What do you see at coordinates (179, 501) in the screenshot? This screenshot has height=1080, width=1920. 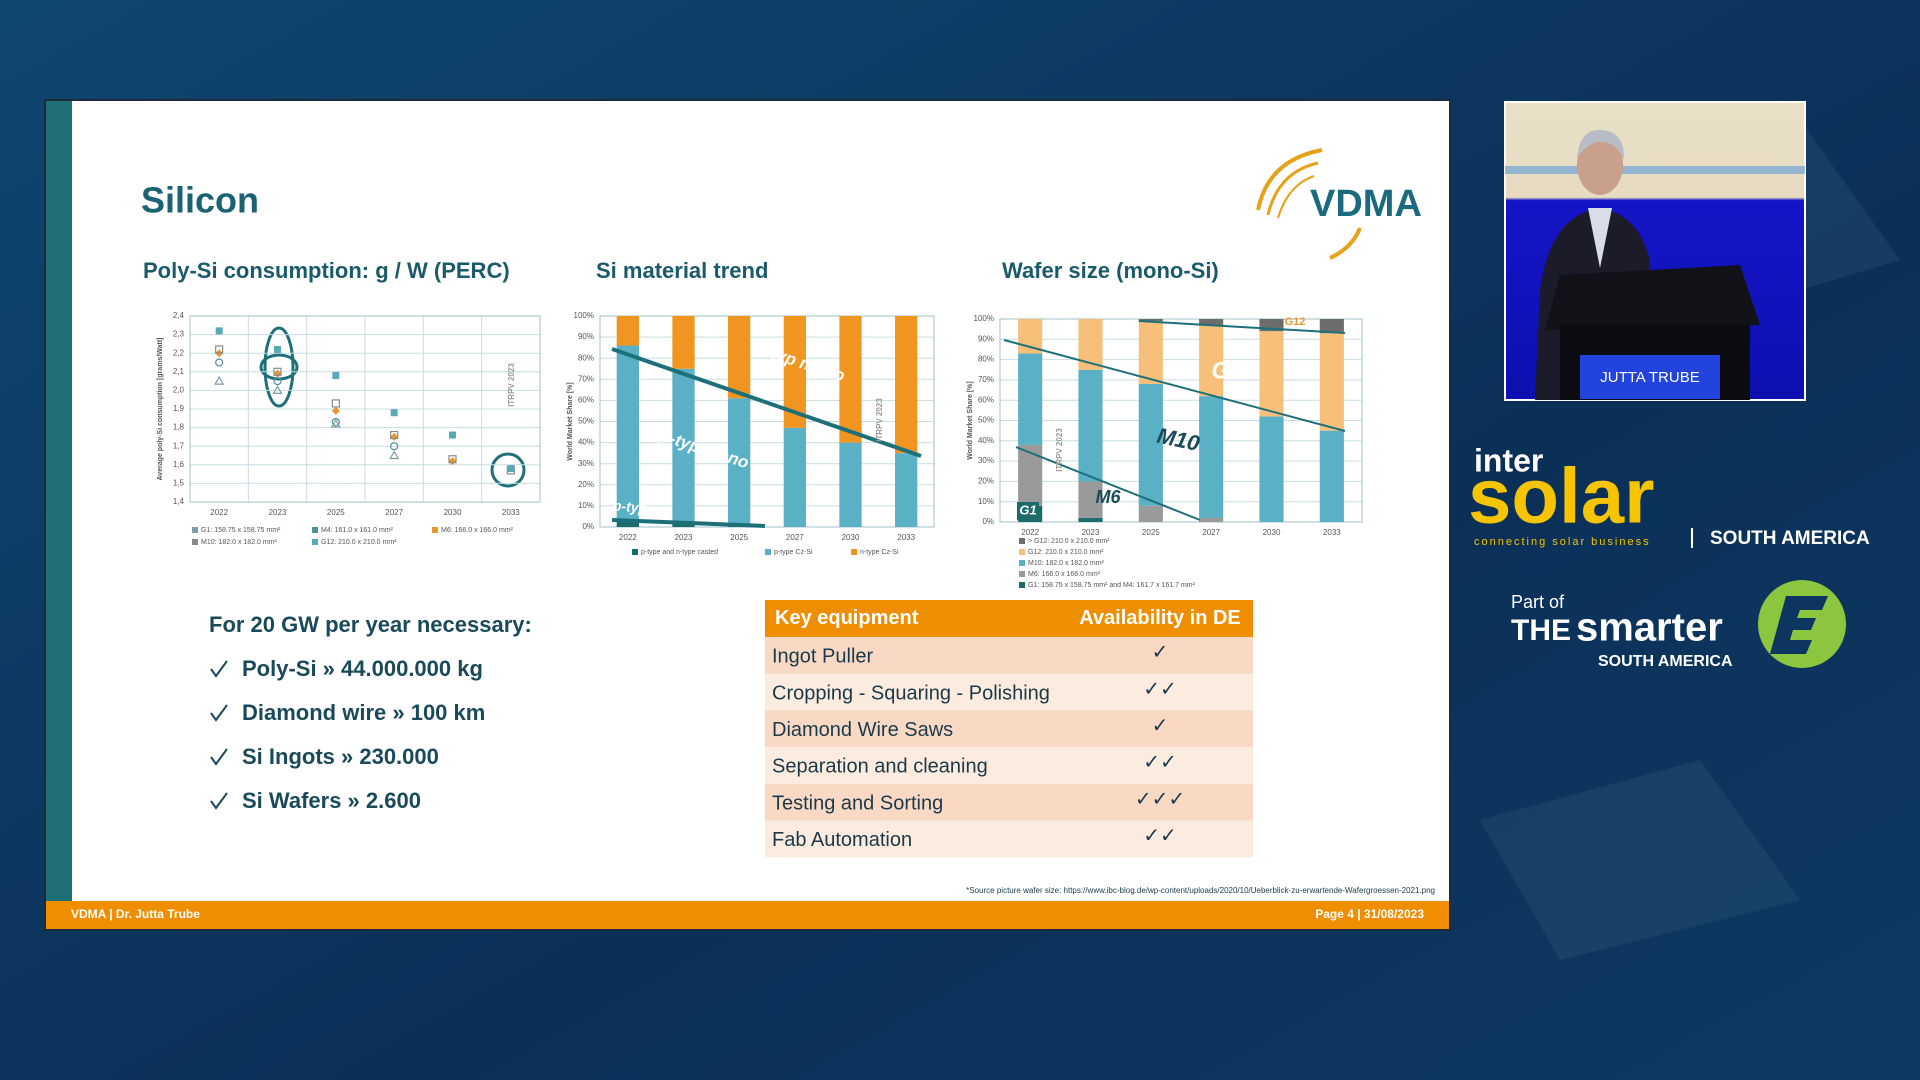 I see `y-tick-label: 1,4` at bounding box center [179, 501].